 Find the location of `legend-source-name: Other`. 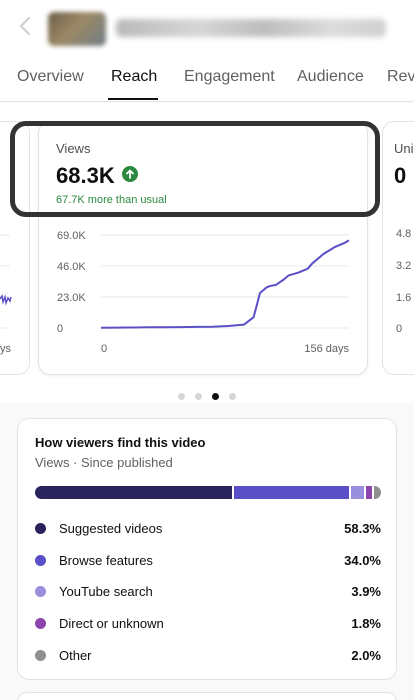

legend-source-name: Other is located at coordinates (75, 655).